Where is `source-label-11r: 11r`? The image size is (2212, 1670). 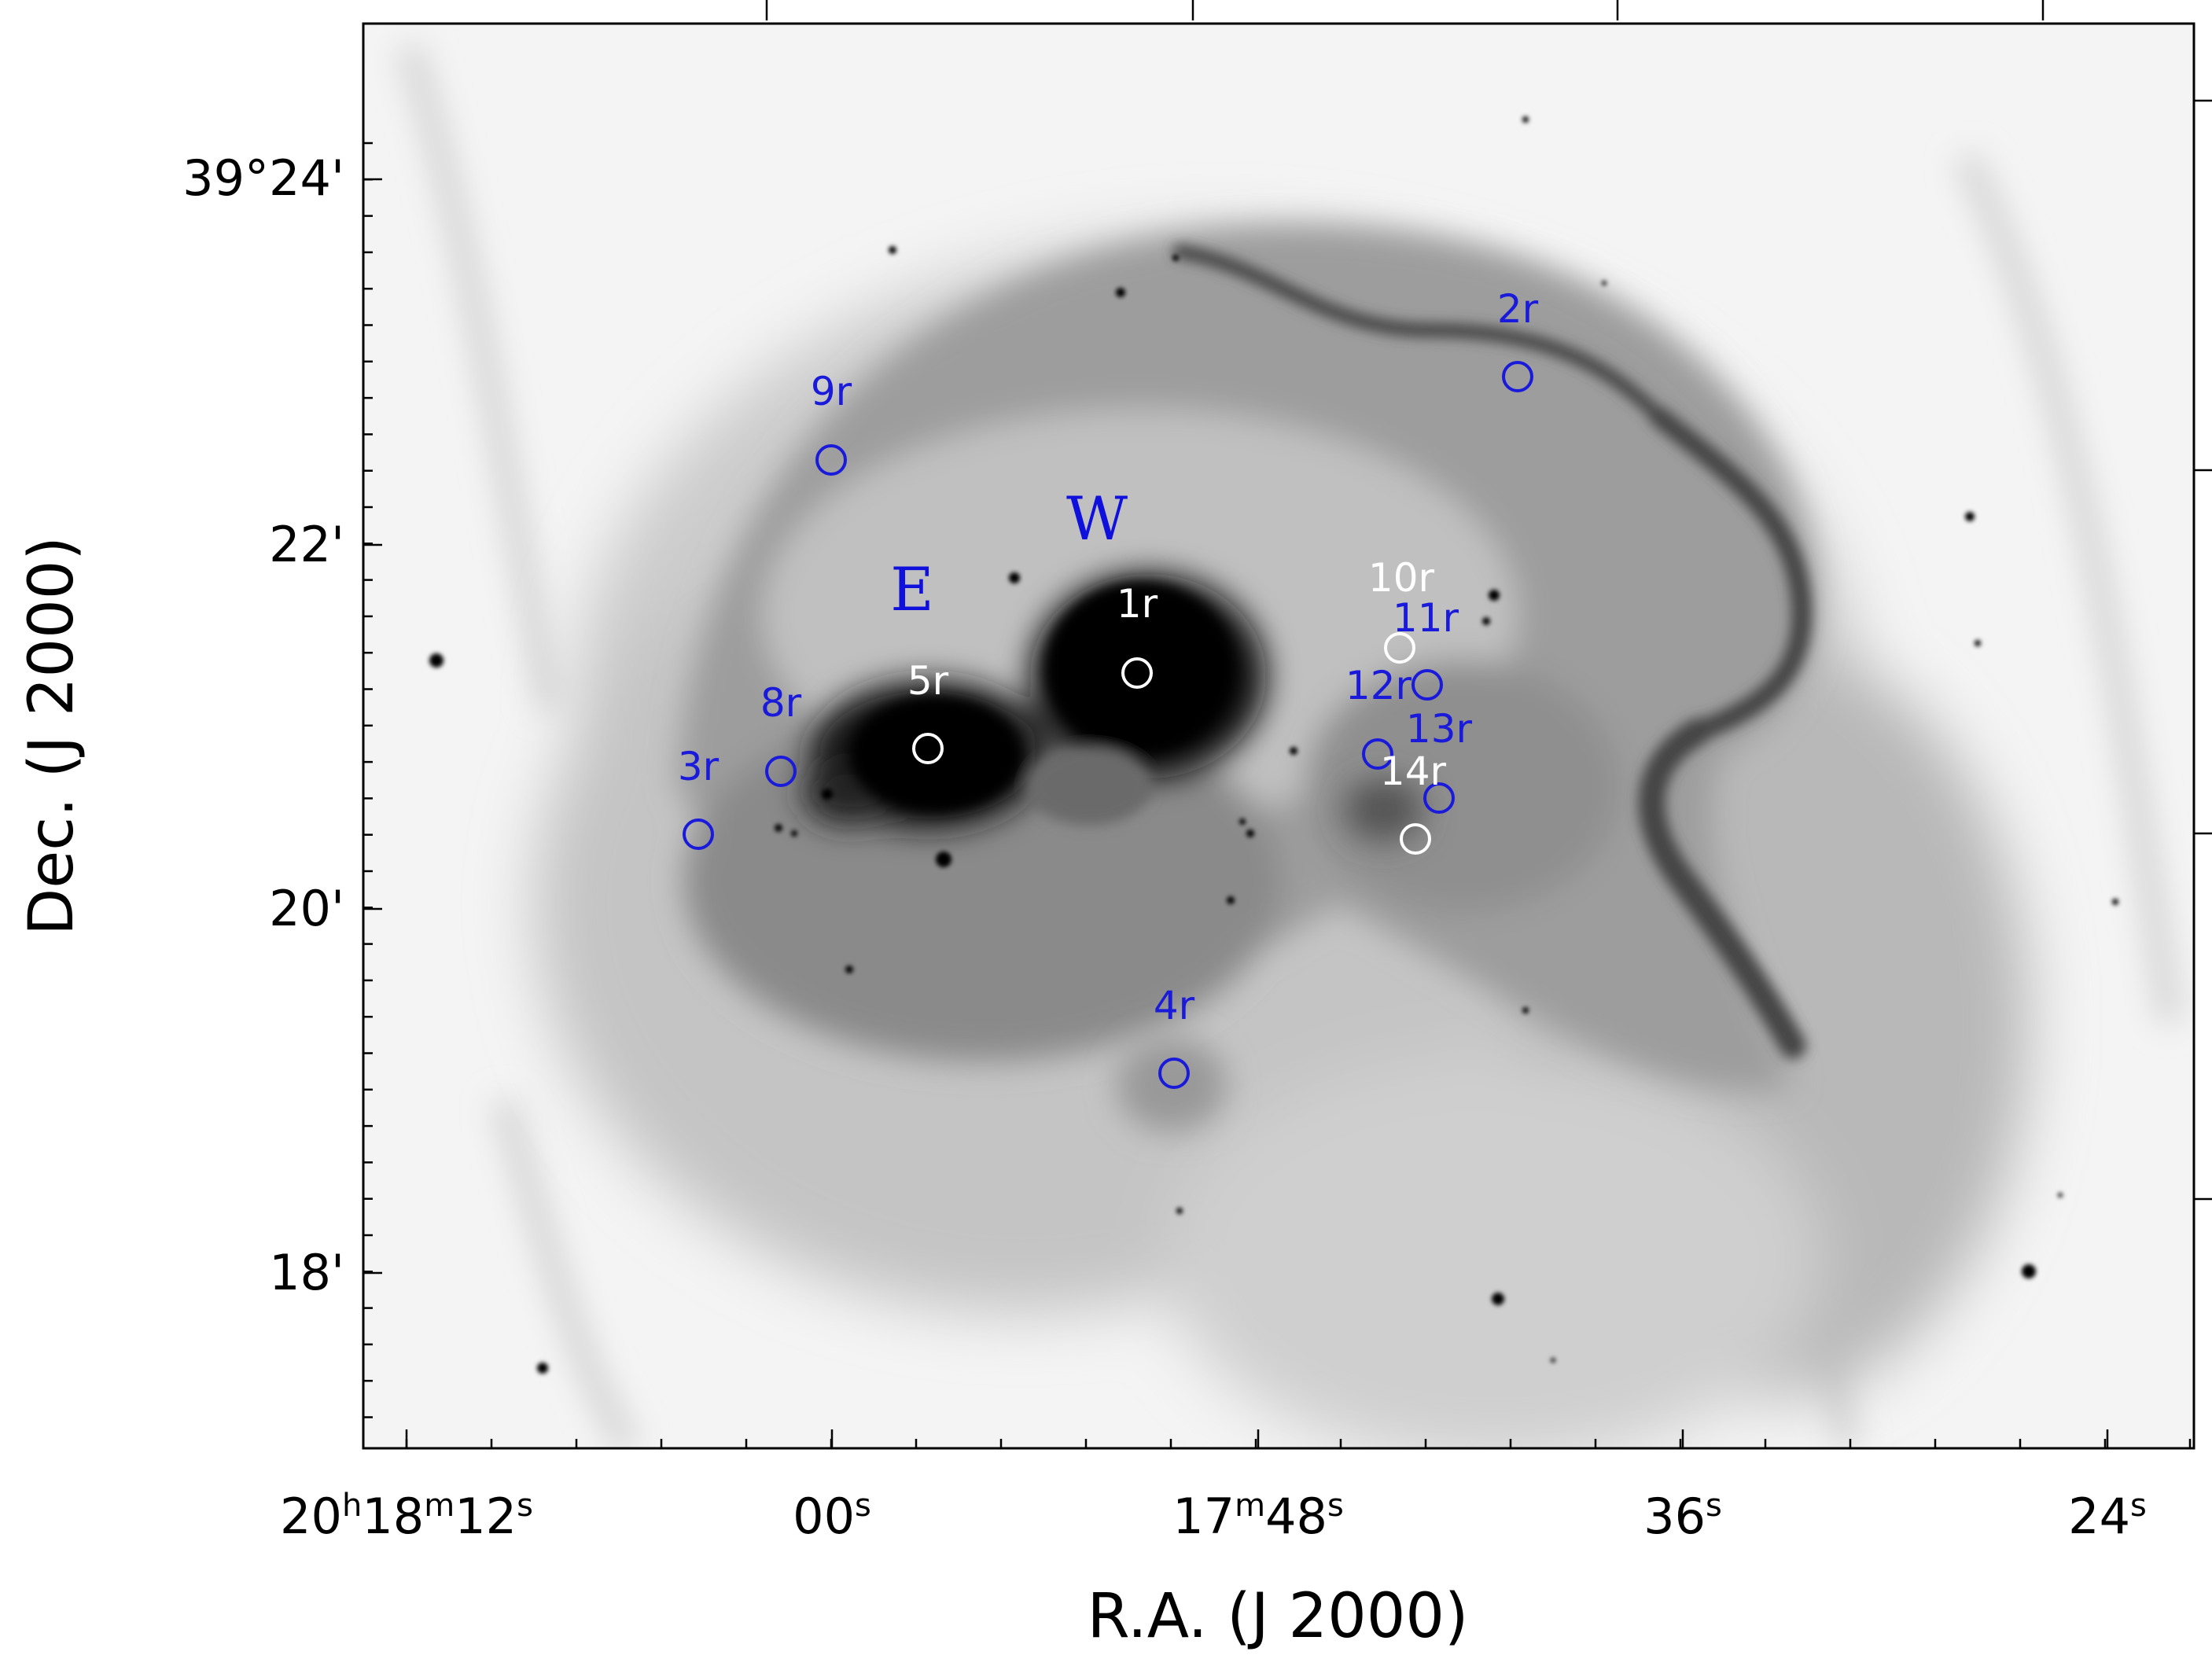 source-label-11r: 11r is located at coordinates (1426, 618).